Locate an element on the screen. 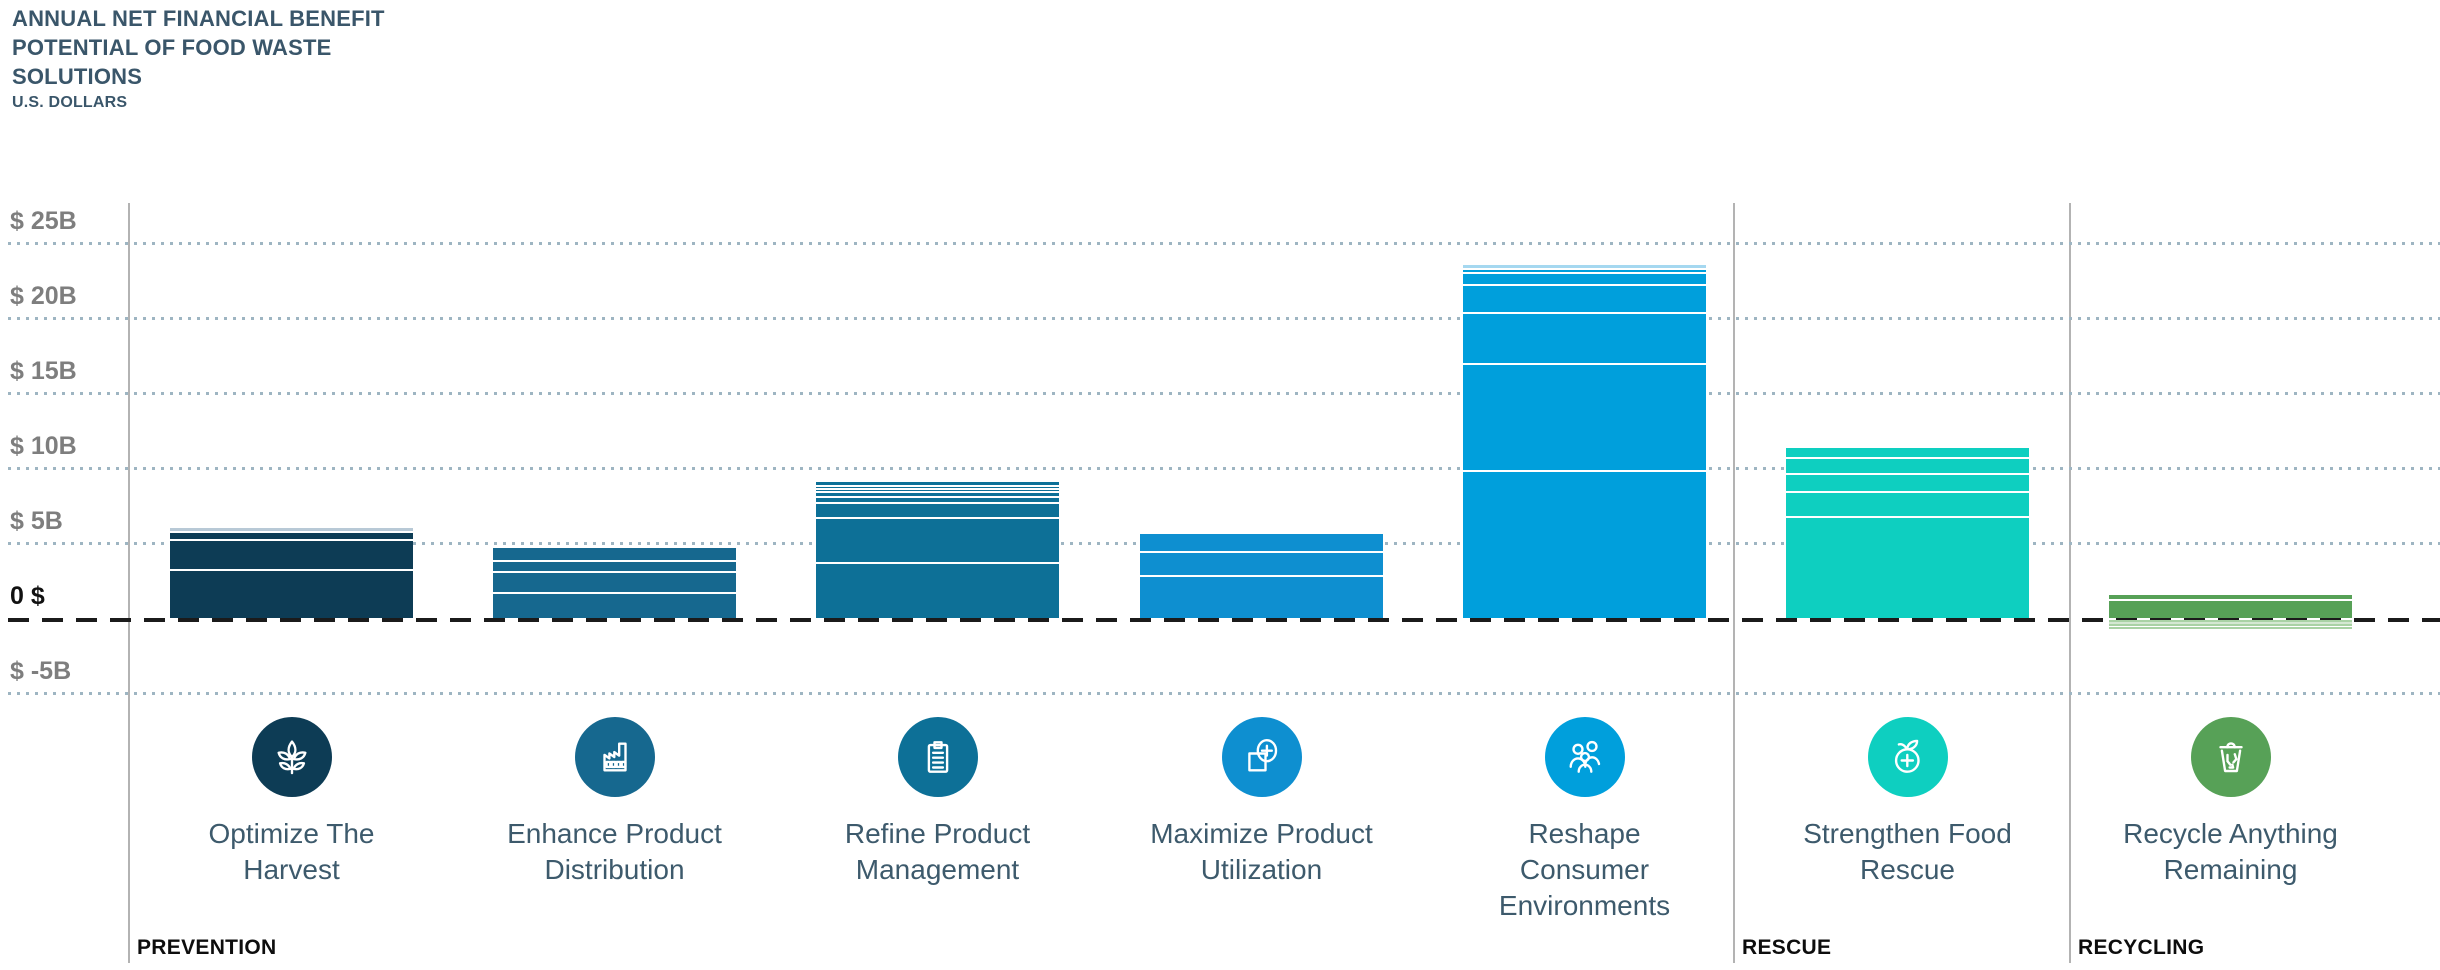  category-label-line: Environments is located at coordinates (1584, 905).